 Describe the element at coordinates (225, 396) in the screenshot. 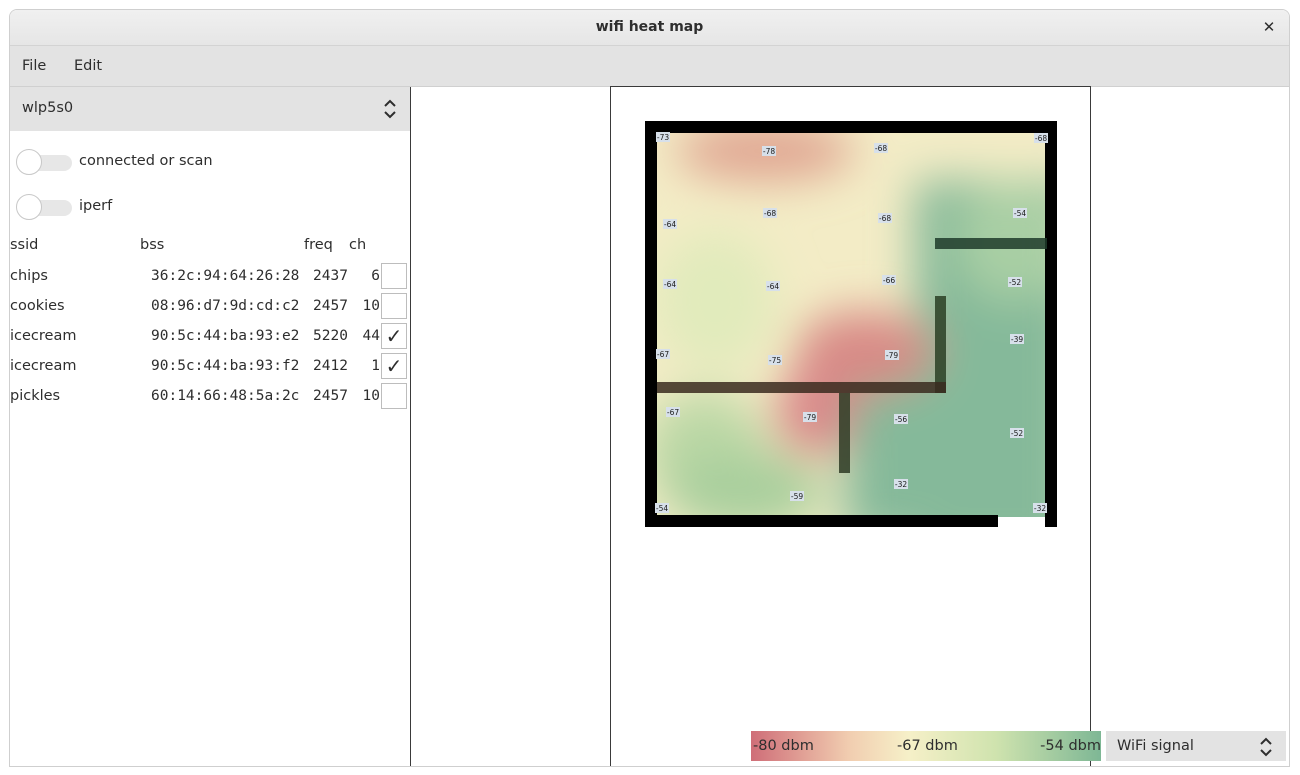

I see `bss-cell: 60:14:66:48:5a:2c` at that location.